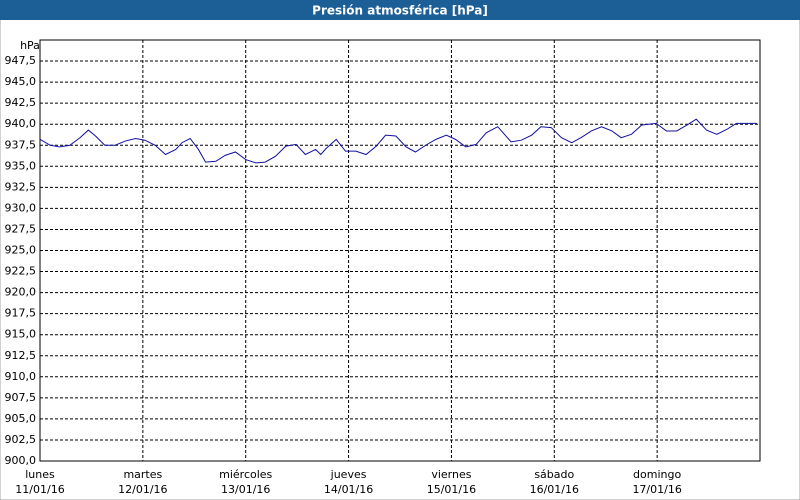 This screenshot has width=800, height=500. I want to click on x-tick-label: 11/01/16, so click(39, 489).